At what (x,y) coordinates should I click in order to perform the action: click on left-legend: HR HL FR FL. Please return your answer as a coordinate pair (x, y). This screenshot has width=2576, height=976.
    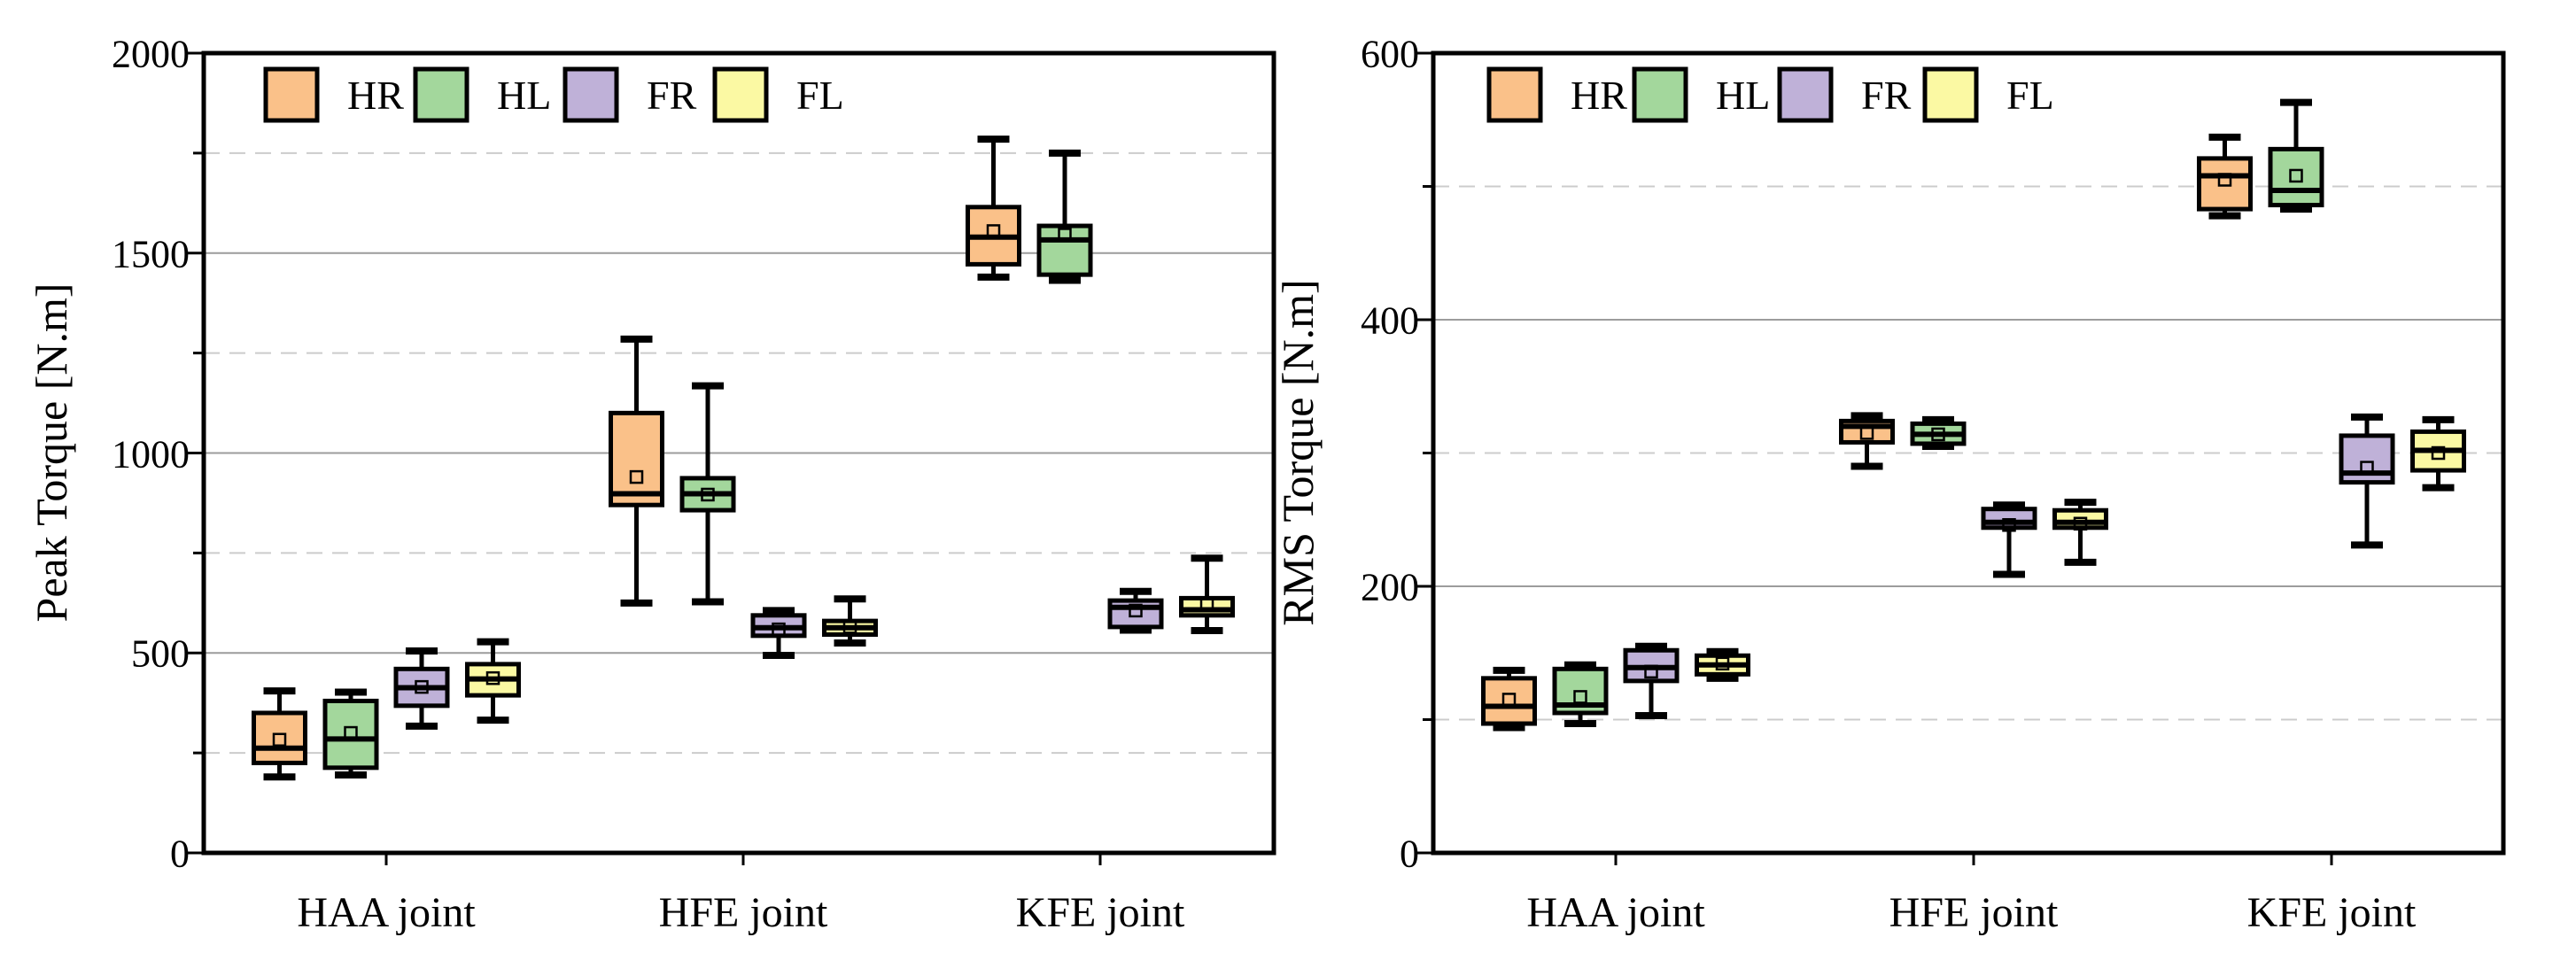
    Looking at the image, I should click on (553, 94).